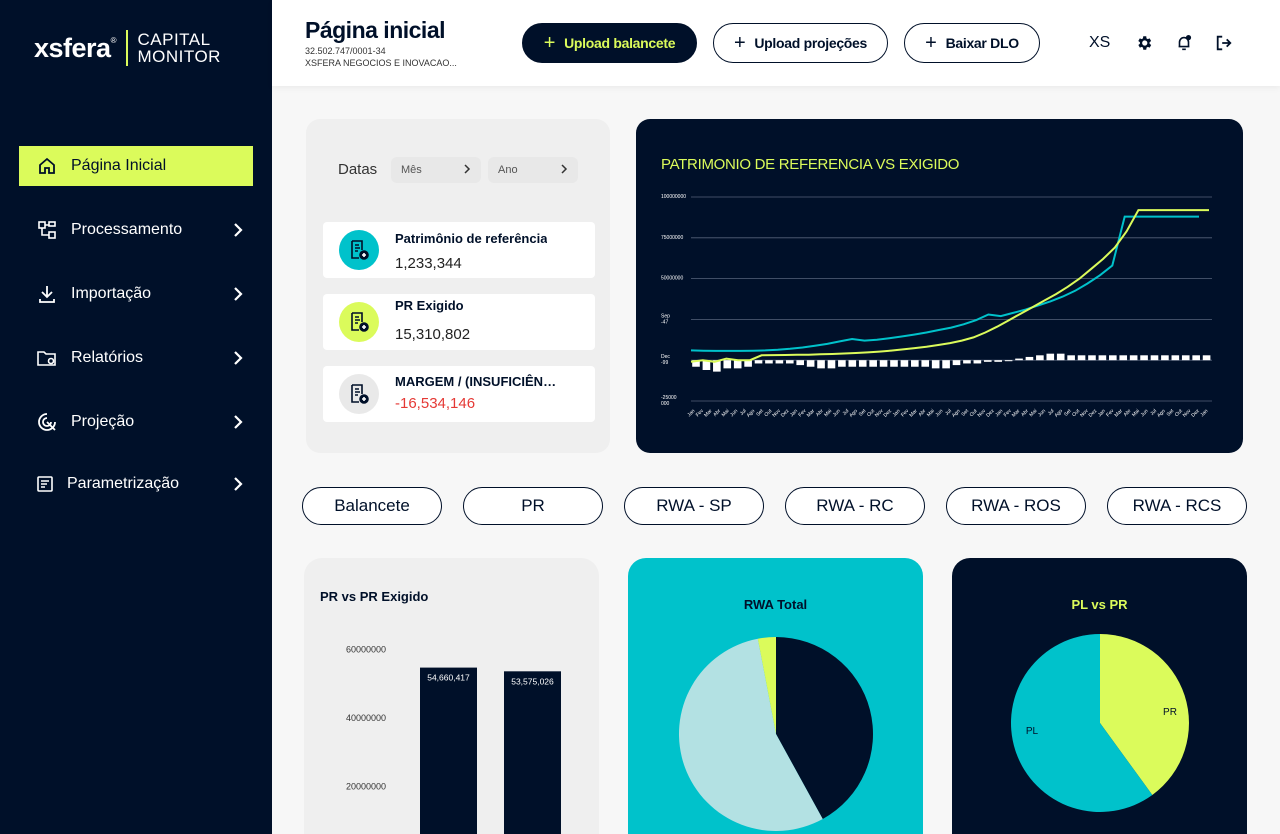 Image resolution: width=1280 pixels, height=834 pixels. Describe the element at coordinates (533, 506) in the screenshot. I see `tab-pr: PR` at that location.